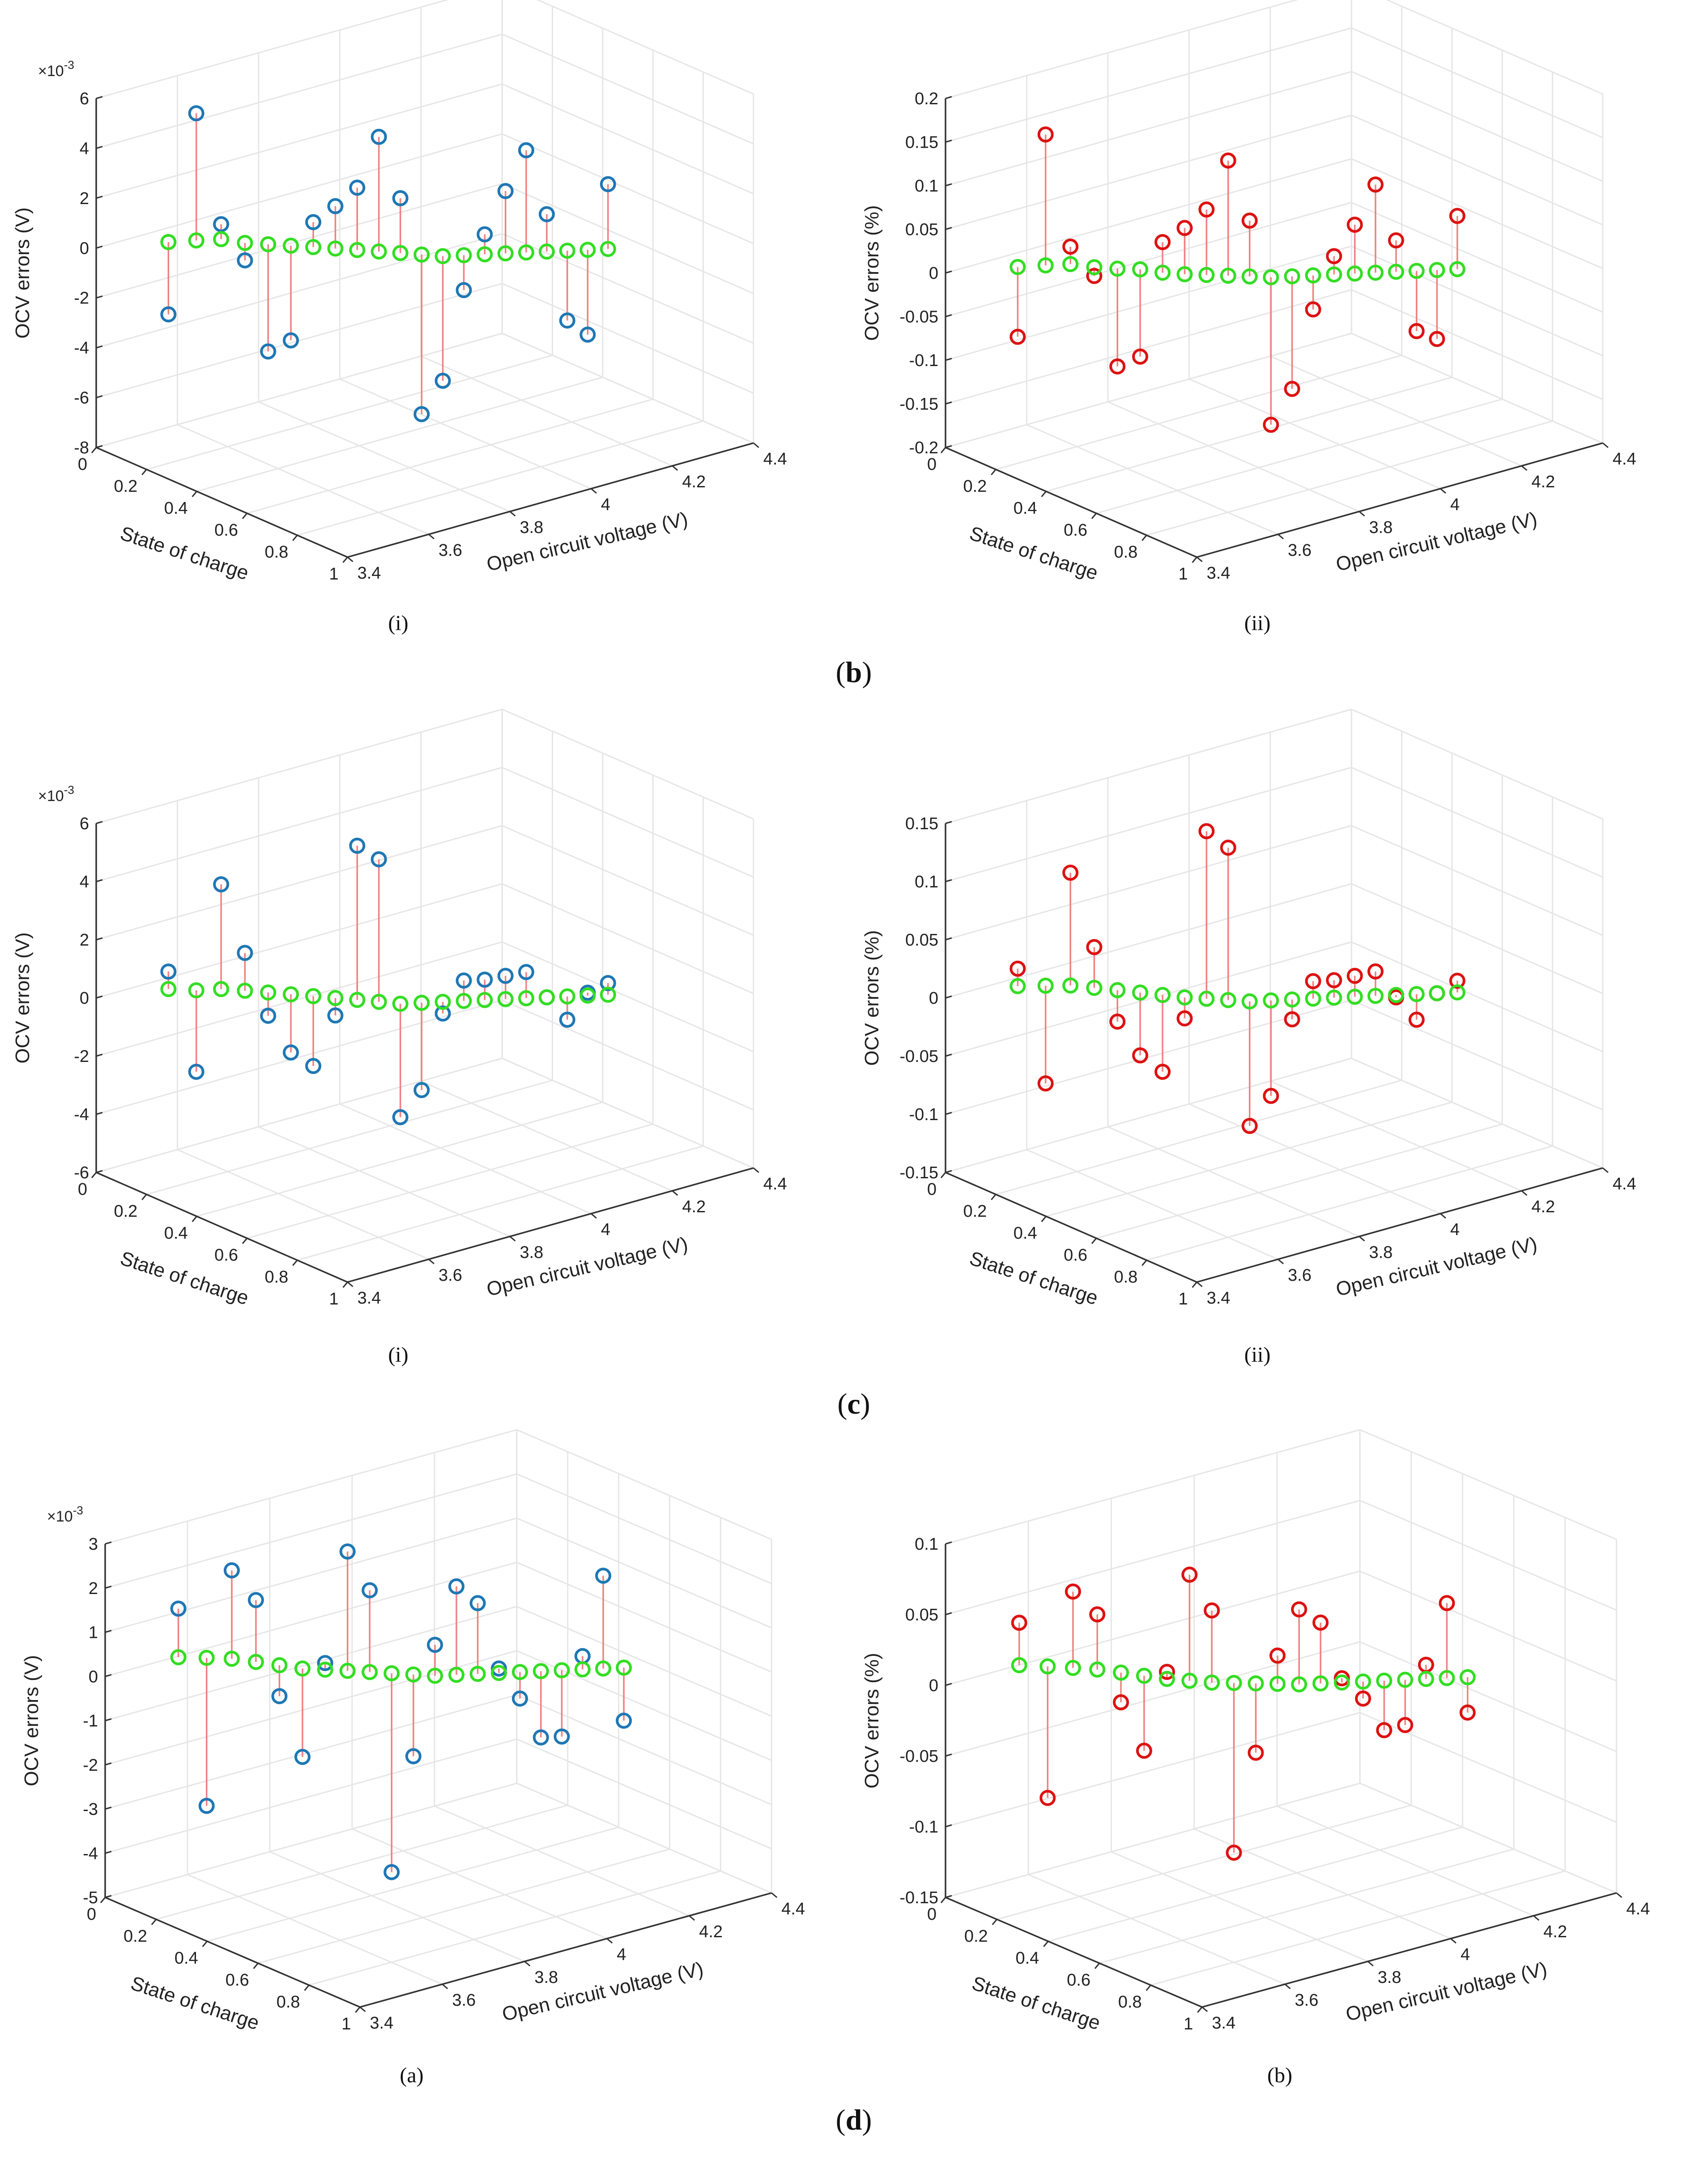  What do you see at coordinates (694, 1207) in the screenshot?
I see `y-tick-label: 4.2` at bounding box center [694, 1207].